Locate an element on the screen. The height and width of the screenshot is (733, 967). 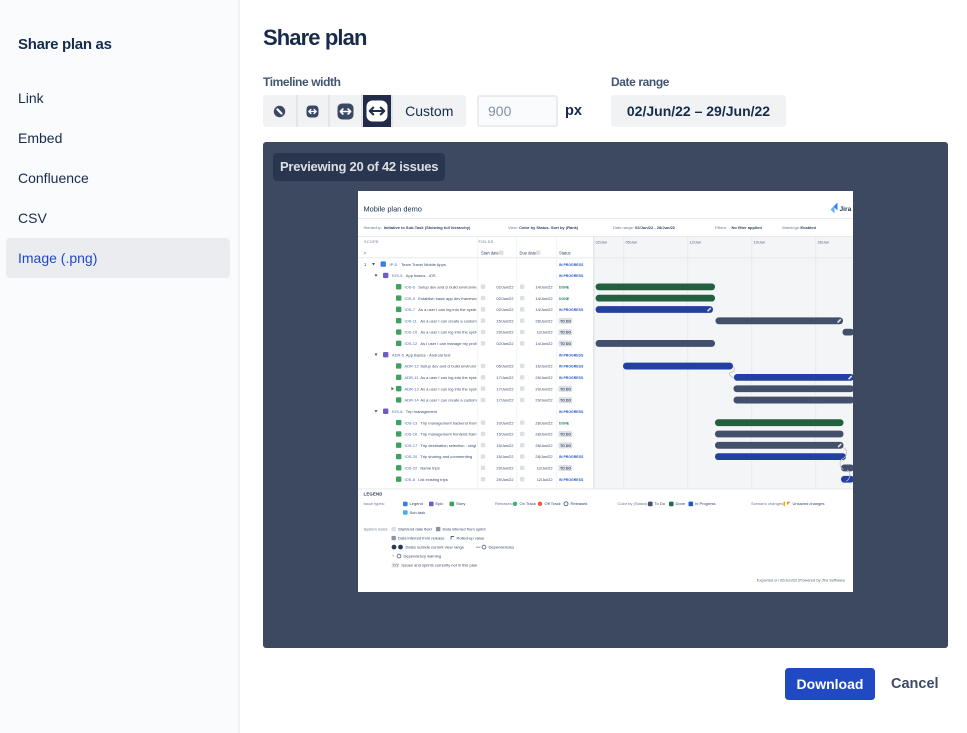
svg-text: Legend is located at coordinates (416, 503).